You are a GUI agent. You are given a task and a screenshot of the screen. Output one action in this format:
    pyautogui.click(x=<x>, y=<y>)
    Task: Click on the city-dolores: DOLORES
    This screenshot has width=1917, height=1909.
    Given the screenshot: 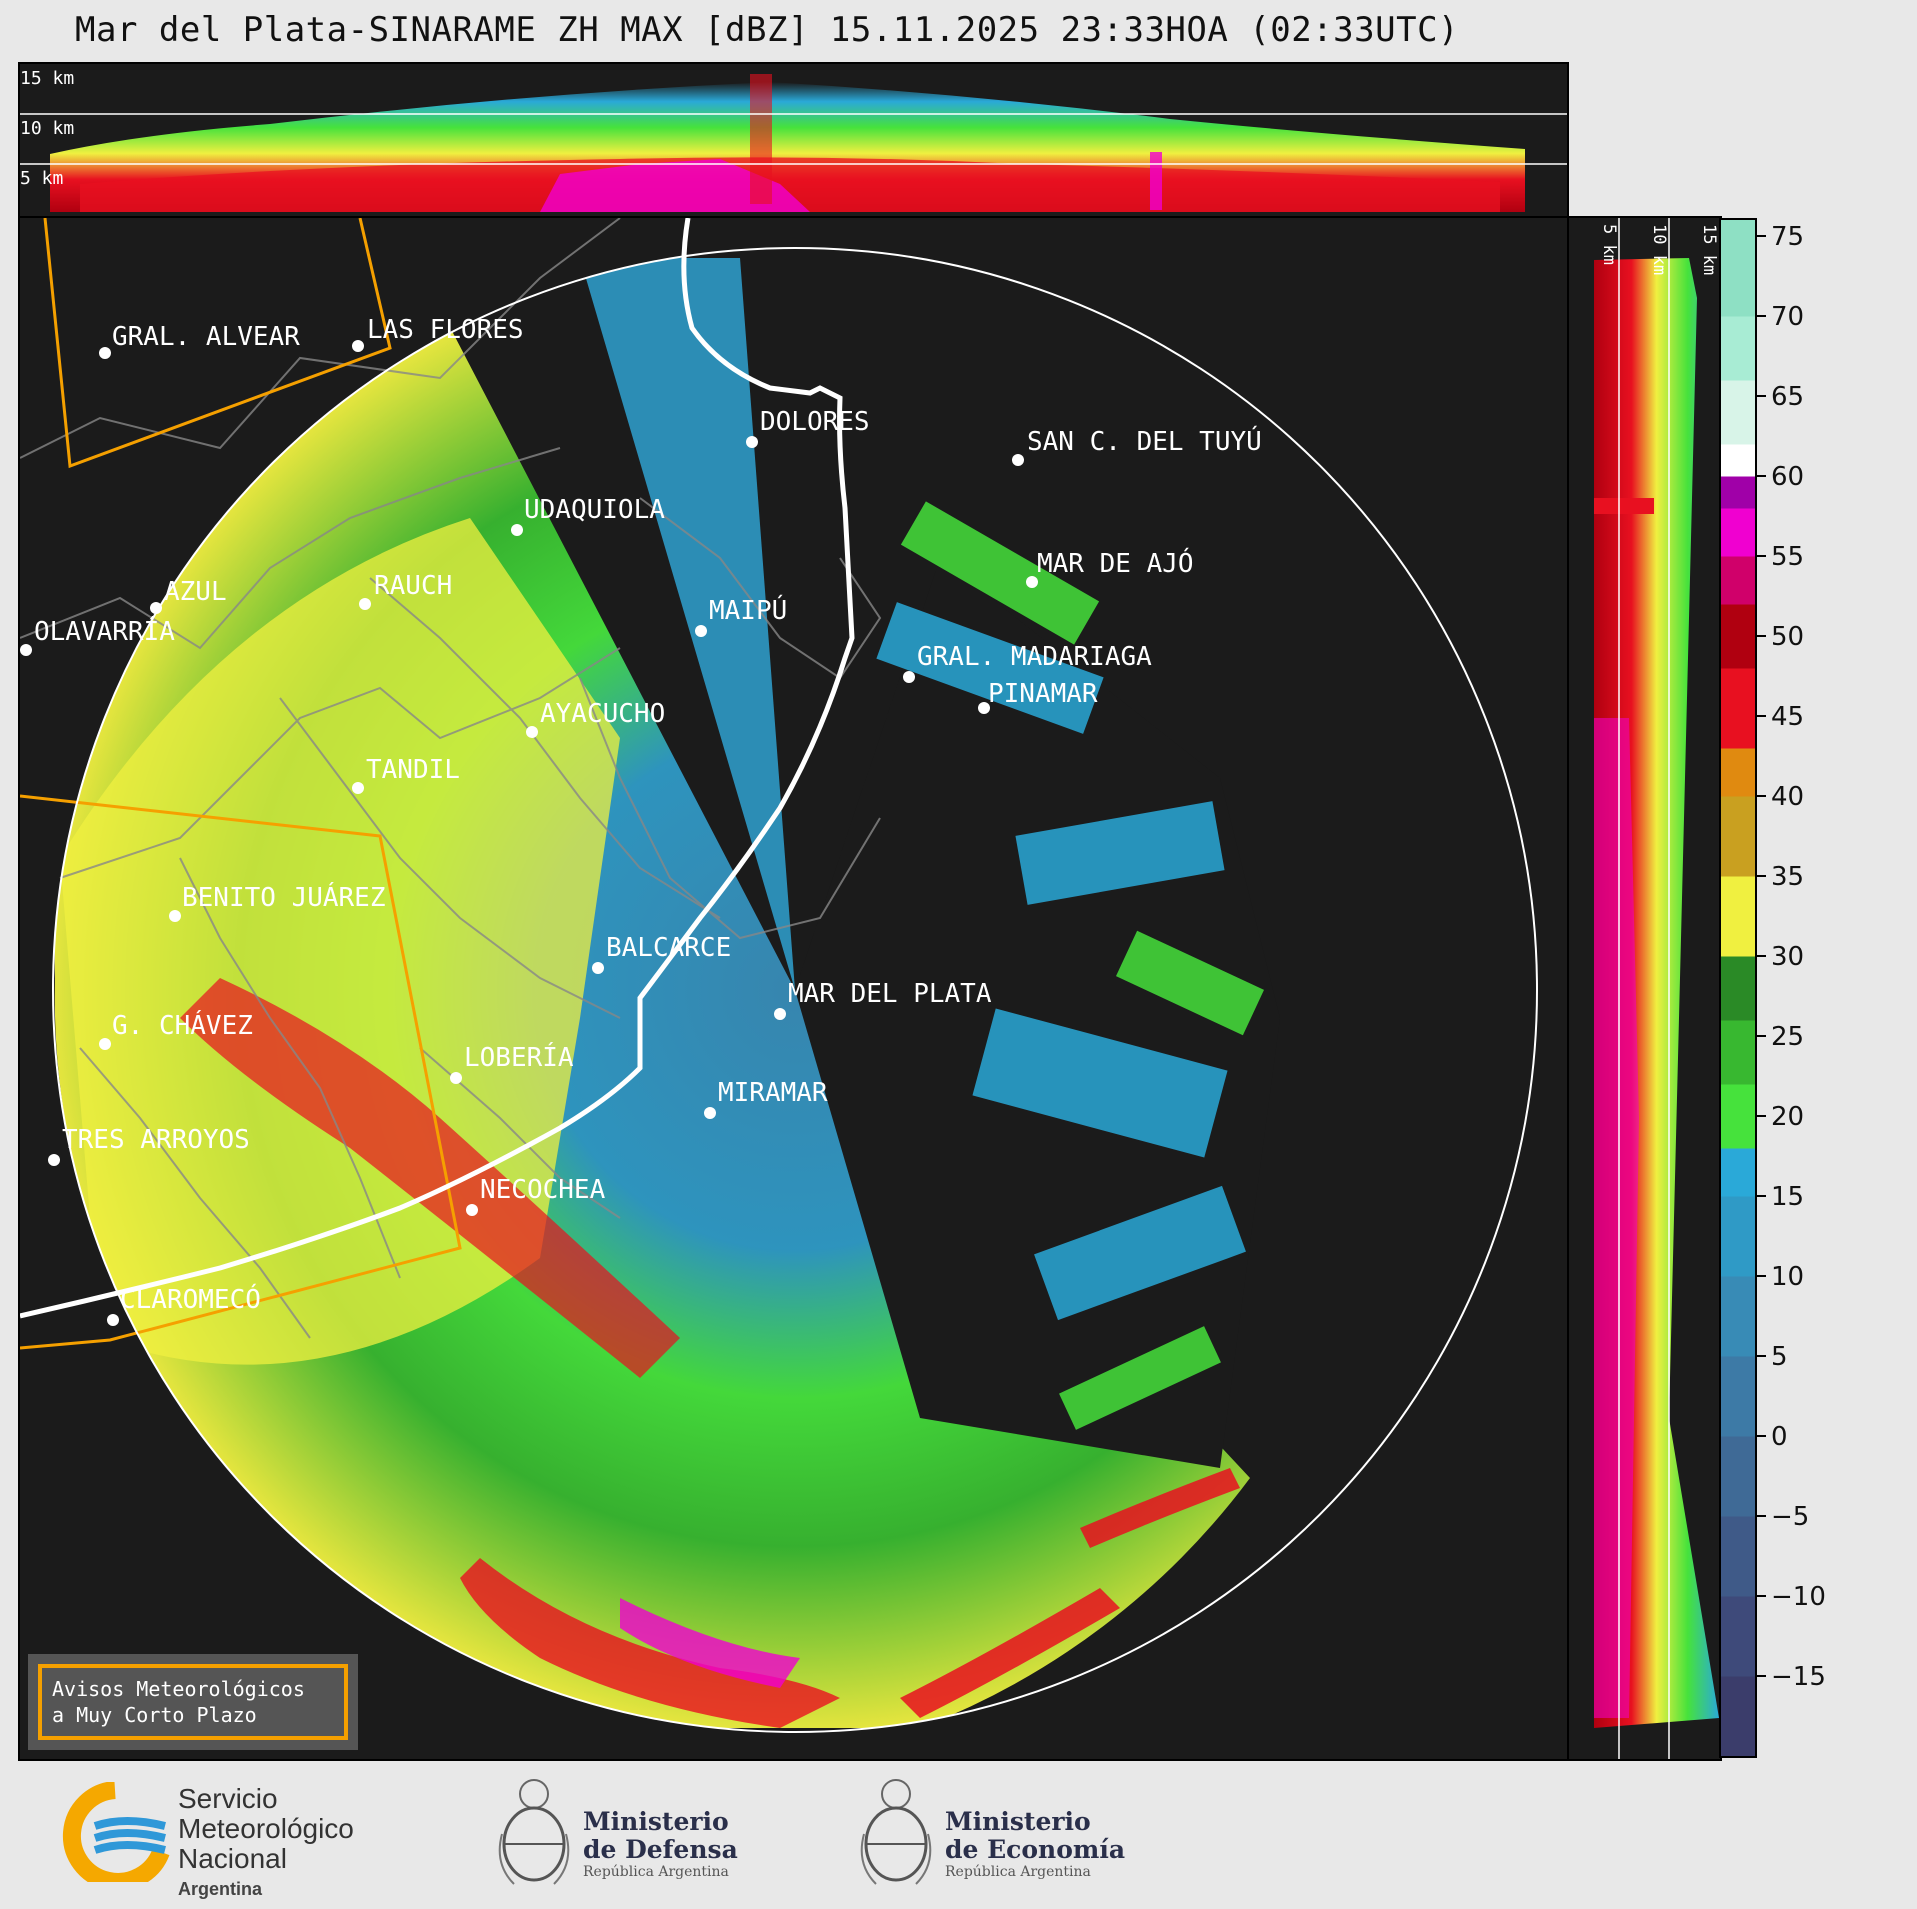 What is the action you would take?
    pyautogui.click(x=808, y=427)
    